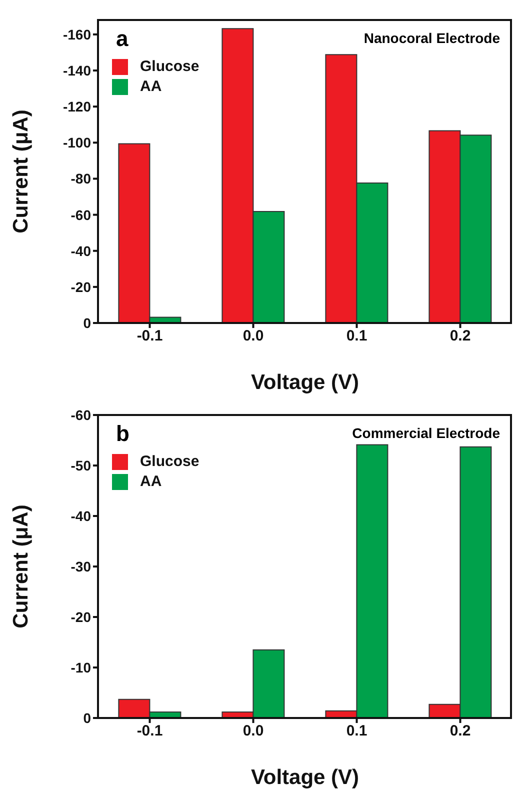 Image resolution: width=522 pixels, height=806 pixels. Describe the element at coordinates (123, 434) in the screenshot. I see `annotation: b` at that location.